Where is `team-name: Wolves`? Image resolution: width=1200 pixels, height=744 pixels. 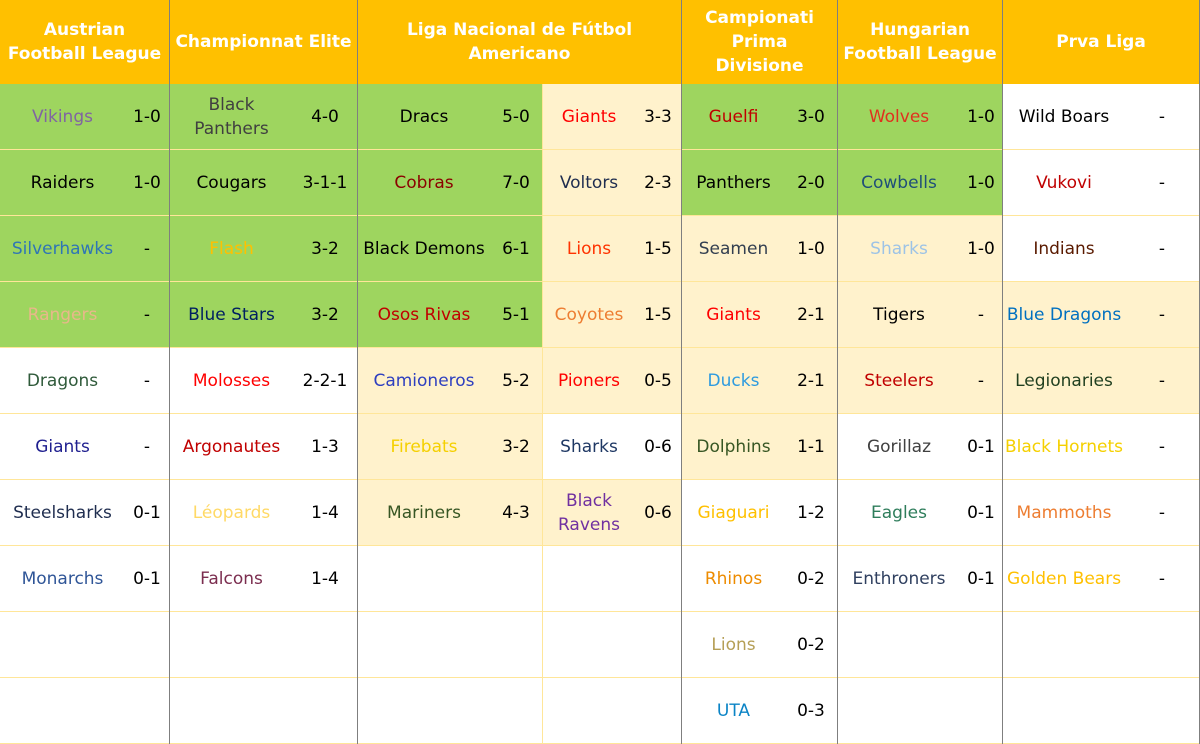 team-name: Wolves is located at coordinates (899, 117).